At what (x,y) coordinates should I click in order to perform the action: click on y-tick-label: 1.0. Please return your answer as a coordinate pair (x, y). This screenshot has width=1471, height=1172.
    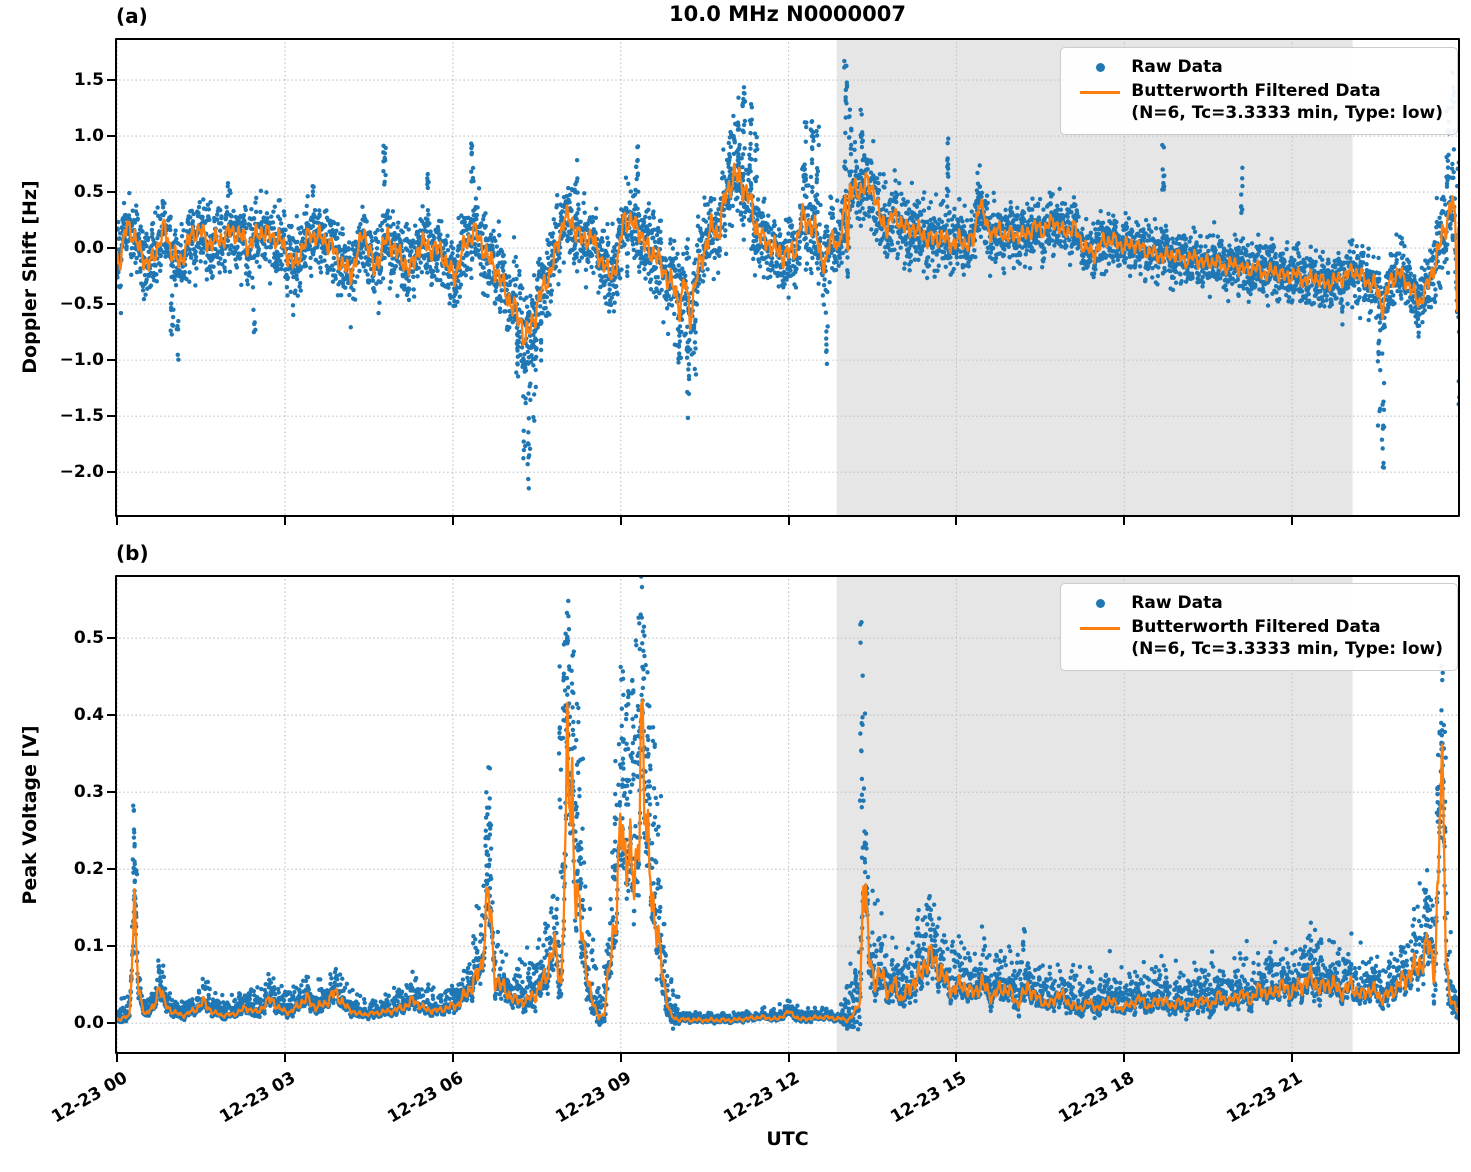
    Looking at the image, I should click on (88, 136).